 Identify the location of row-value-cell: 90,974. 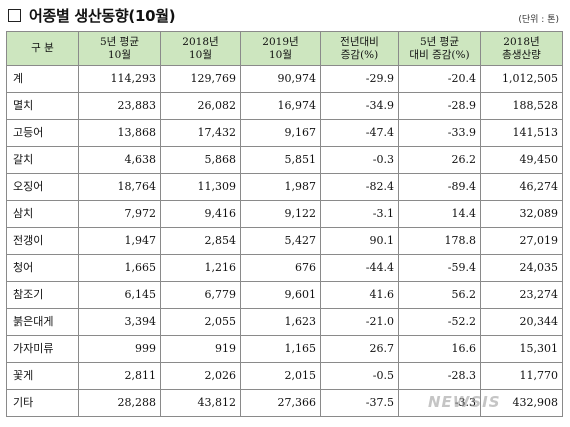
(280, 79).